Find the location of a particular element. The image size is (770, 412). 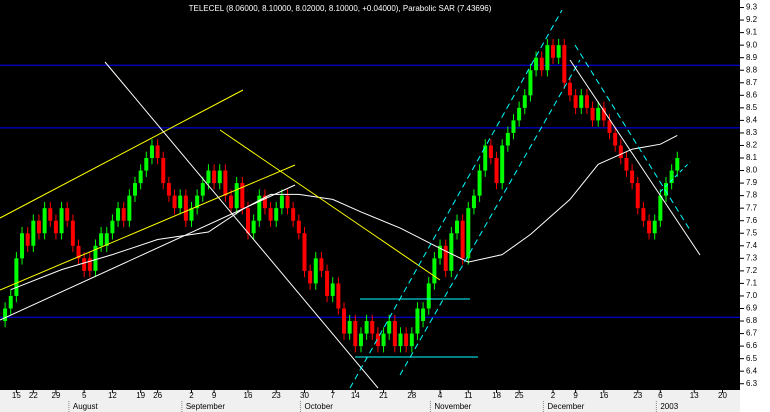

x-tick-label: 15 is located at coordinates (16, 395).